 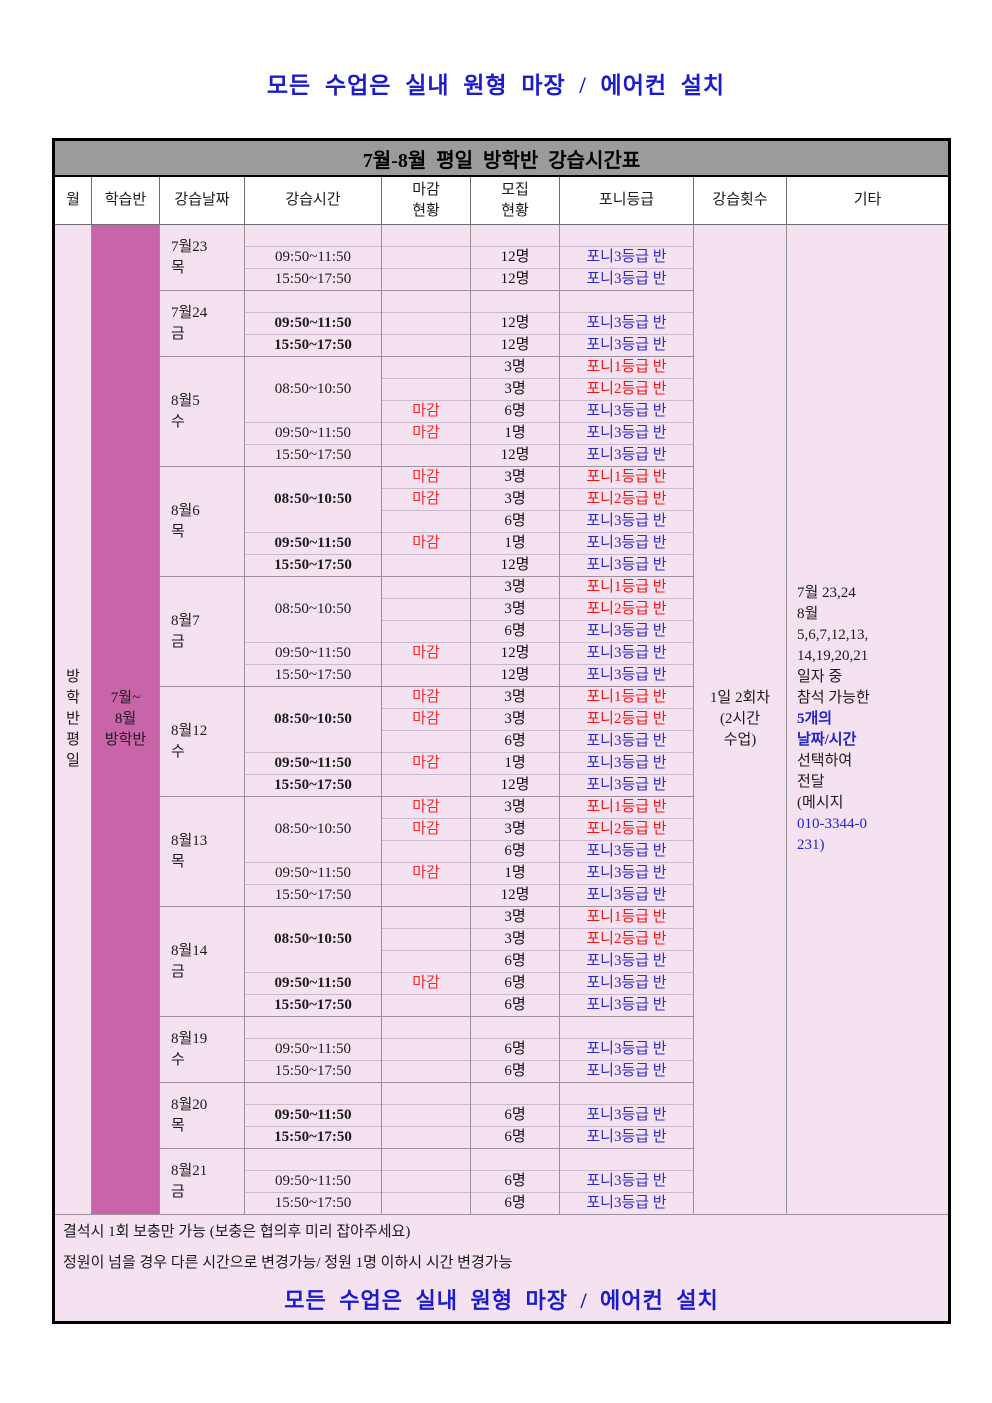 I want to click on etc-note-line: 전달, so click(x=811, y=782).